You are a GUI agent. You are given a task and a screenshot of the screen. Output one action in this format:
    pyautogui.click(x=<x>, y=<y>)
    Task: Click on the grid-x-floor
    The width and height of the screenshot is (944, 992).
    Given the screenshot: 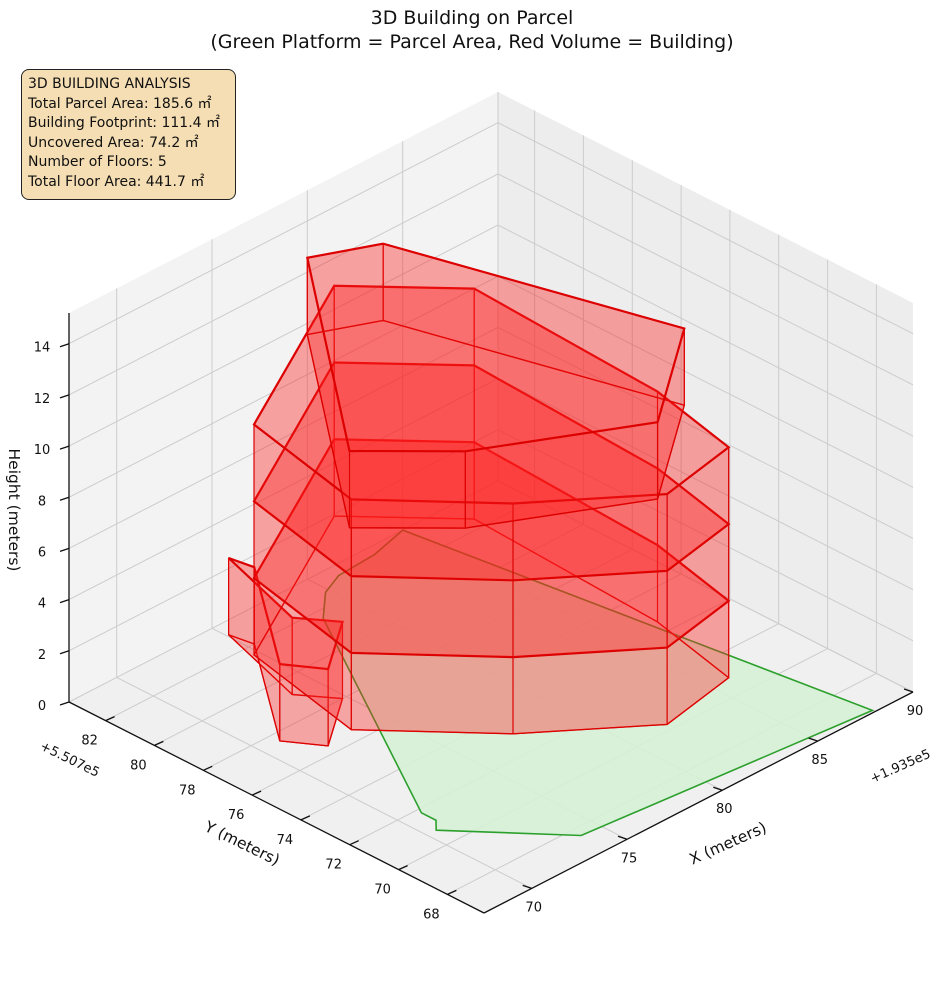 What is the action you would take?
    pyautogui.click(x=324, y=782)
    